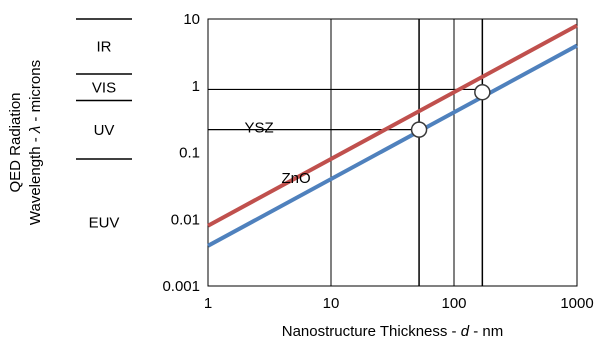  I want to click on series-labels: YSZ ZnO, so click(277, 153).